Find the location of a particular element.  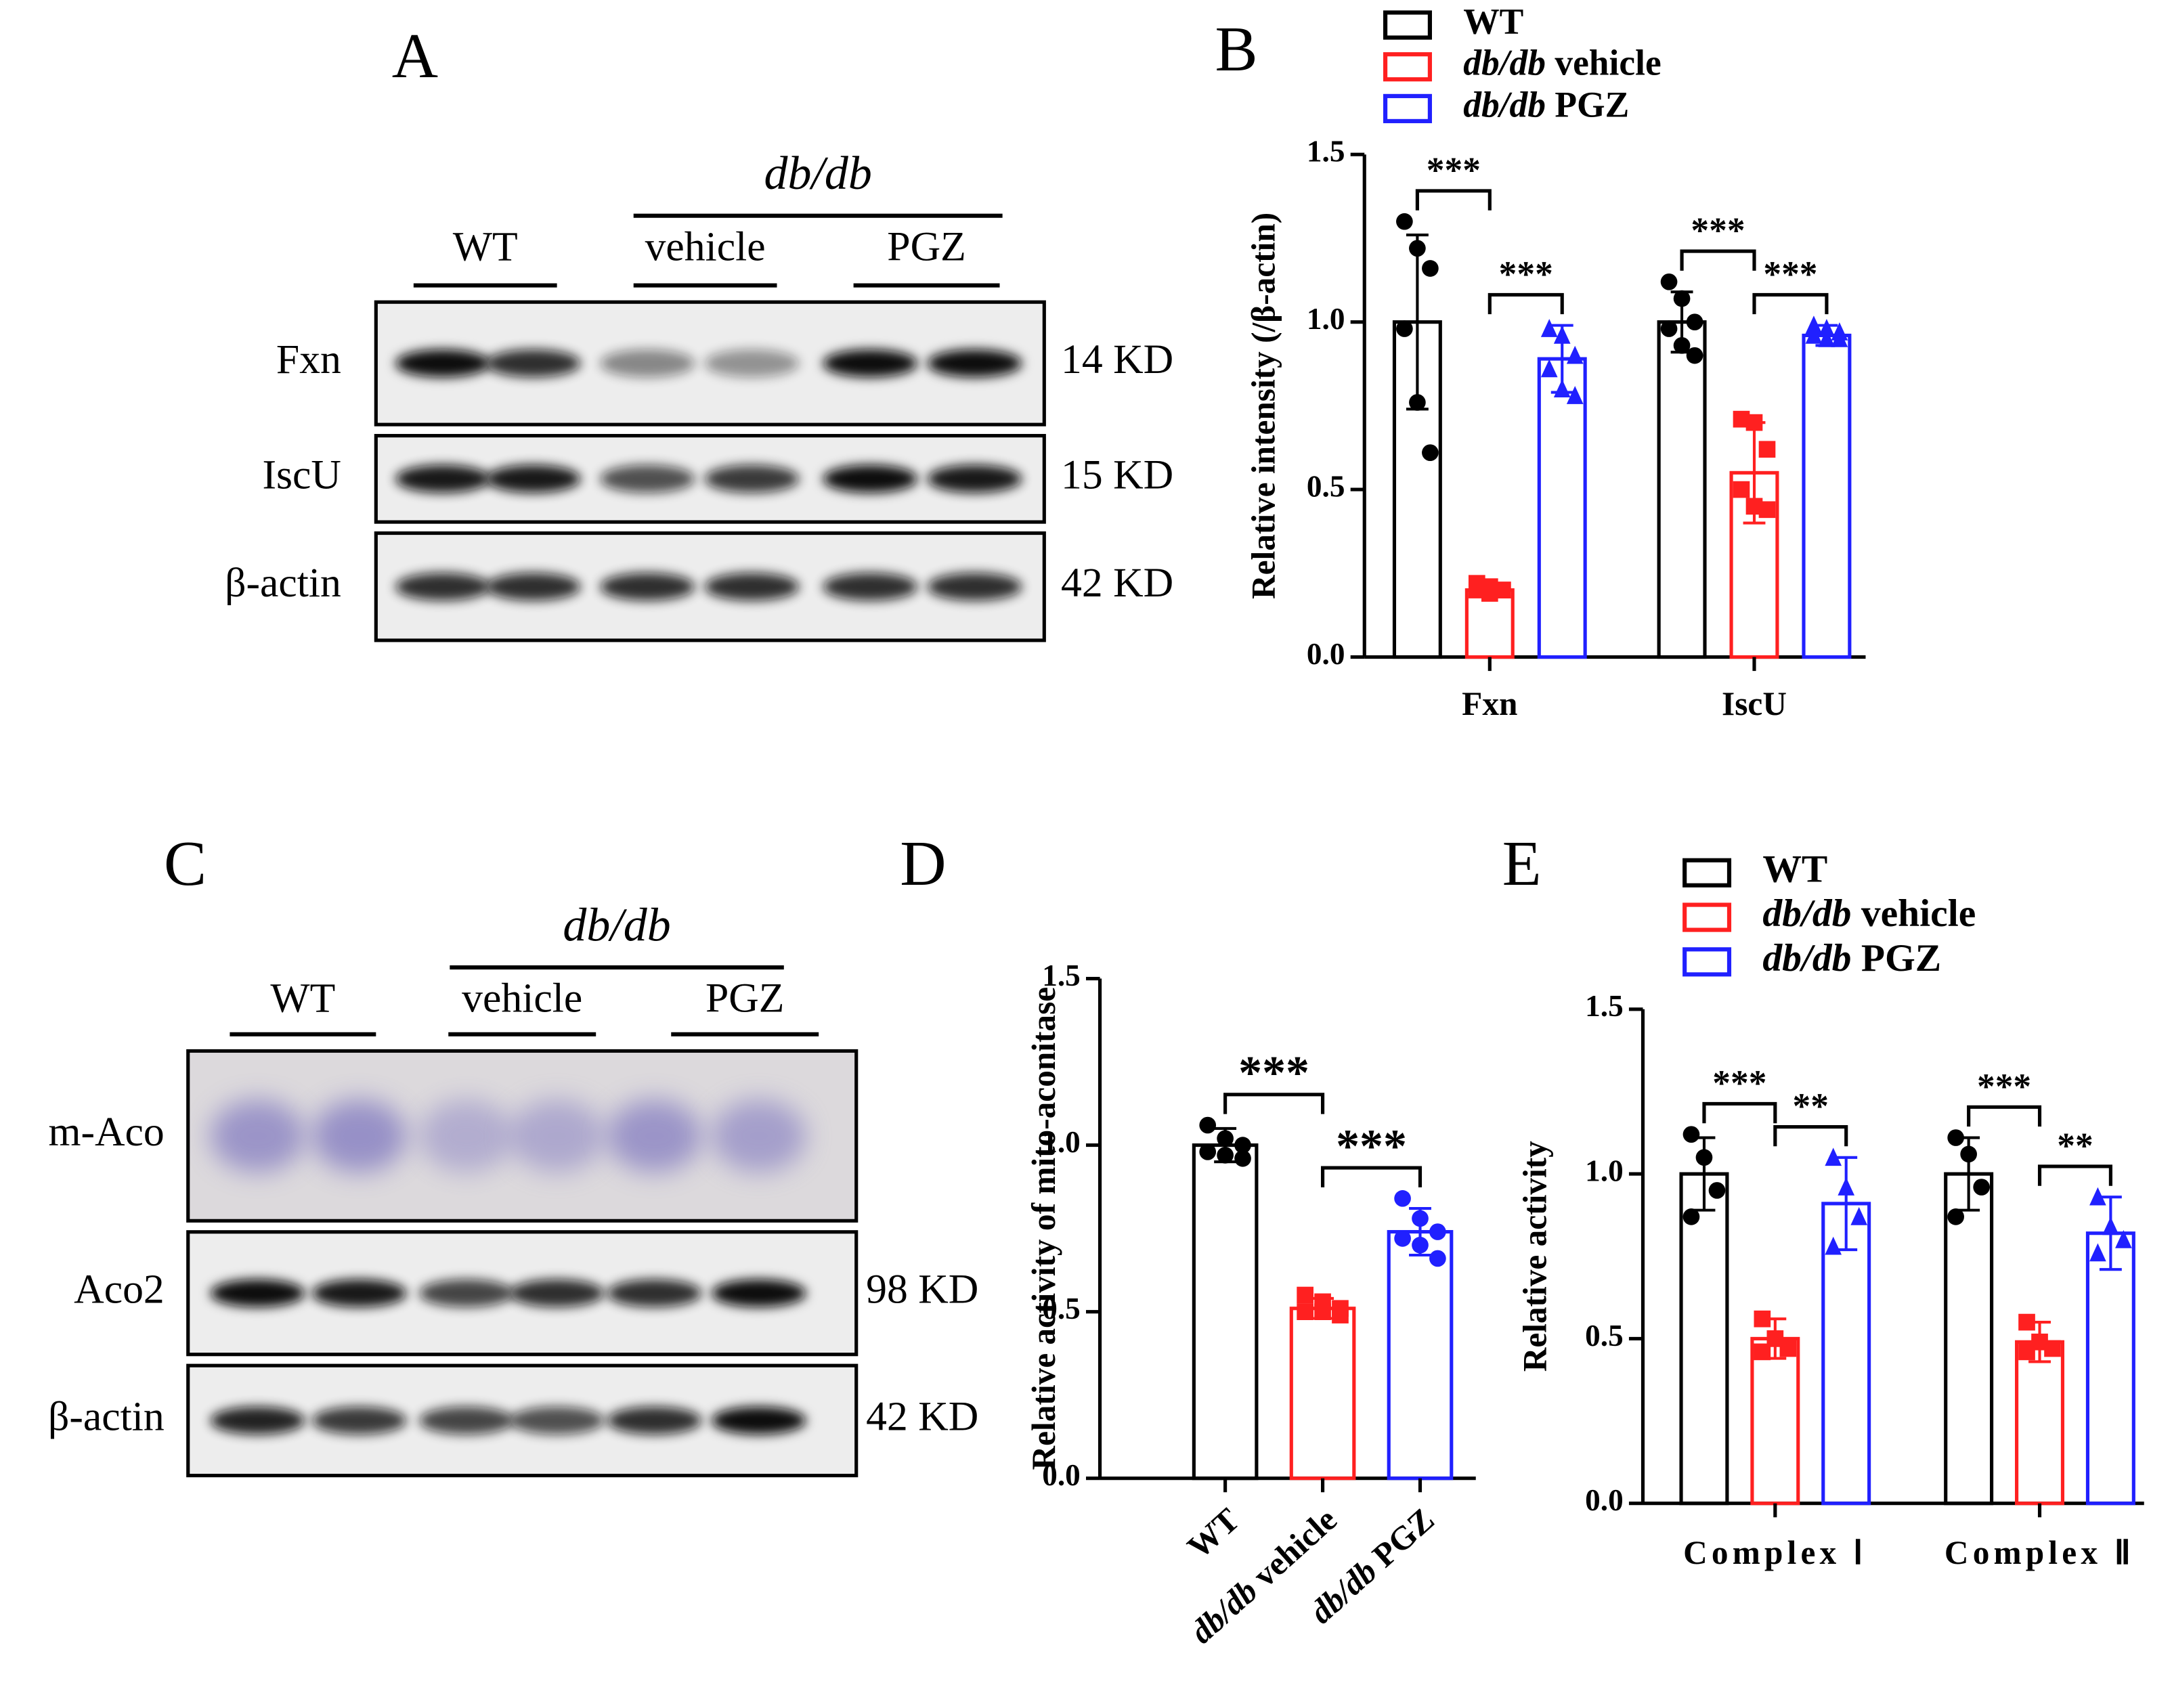

row-label: β-actin is located at coordinates (106, 1417).